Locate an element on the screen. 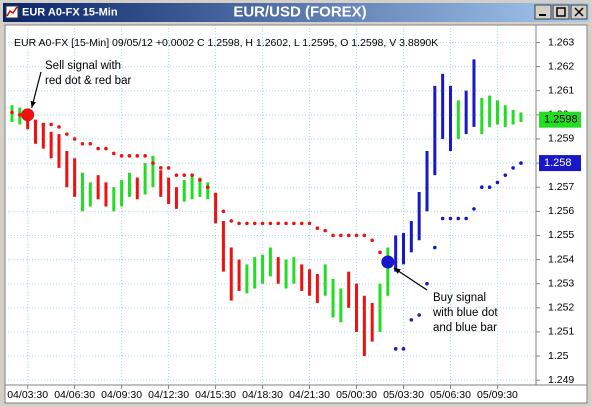  annotation-arrow is located at coordinates (410, 279).